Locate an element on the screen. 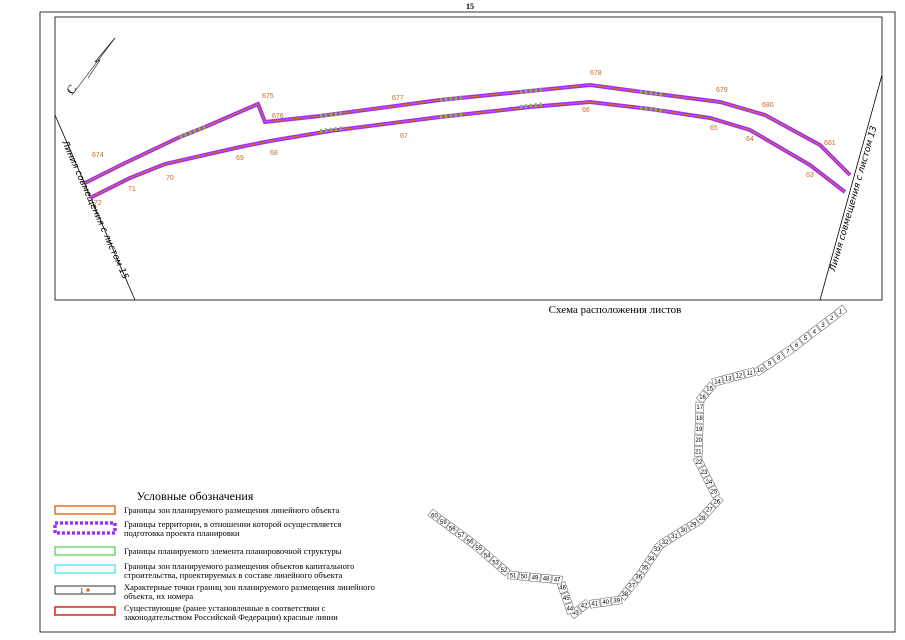  point-label: 72 is located at coordinates (98, 203).